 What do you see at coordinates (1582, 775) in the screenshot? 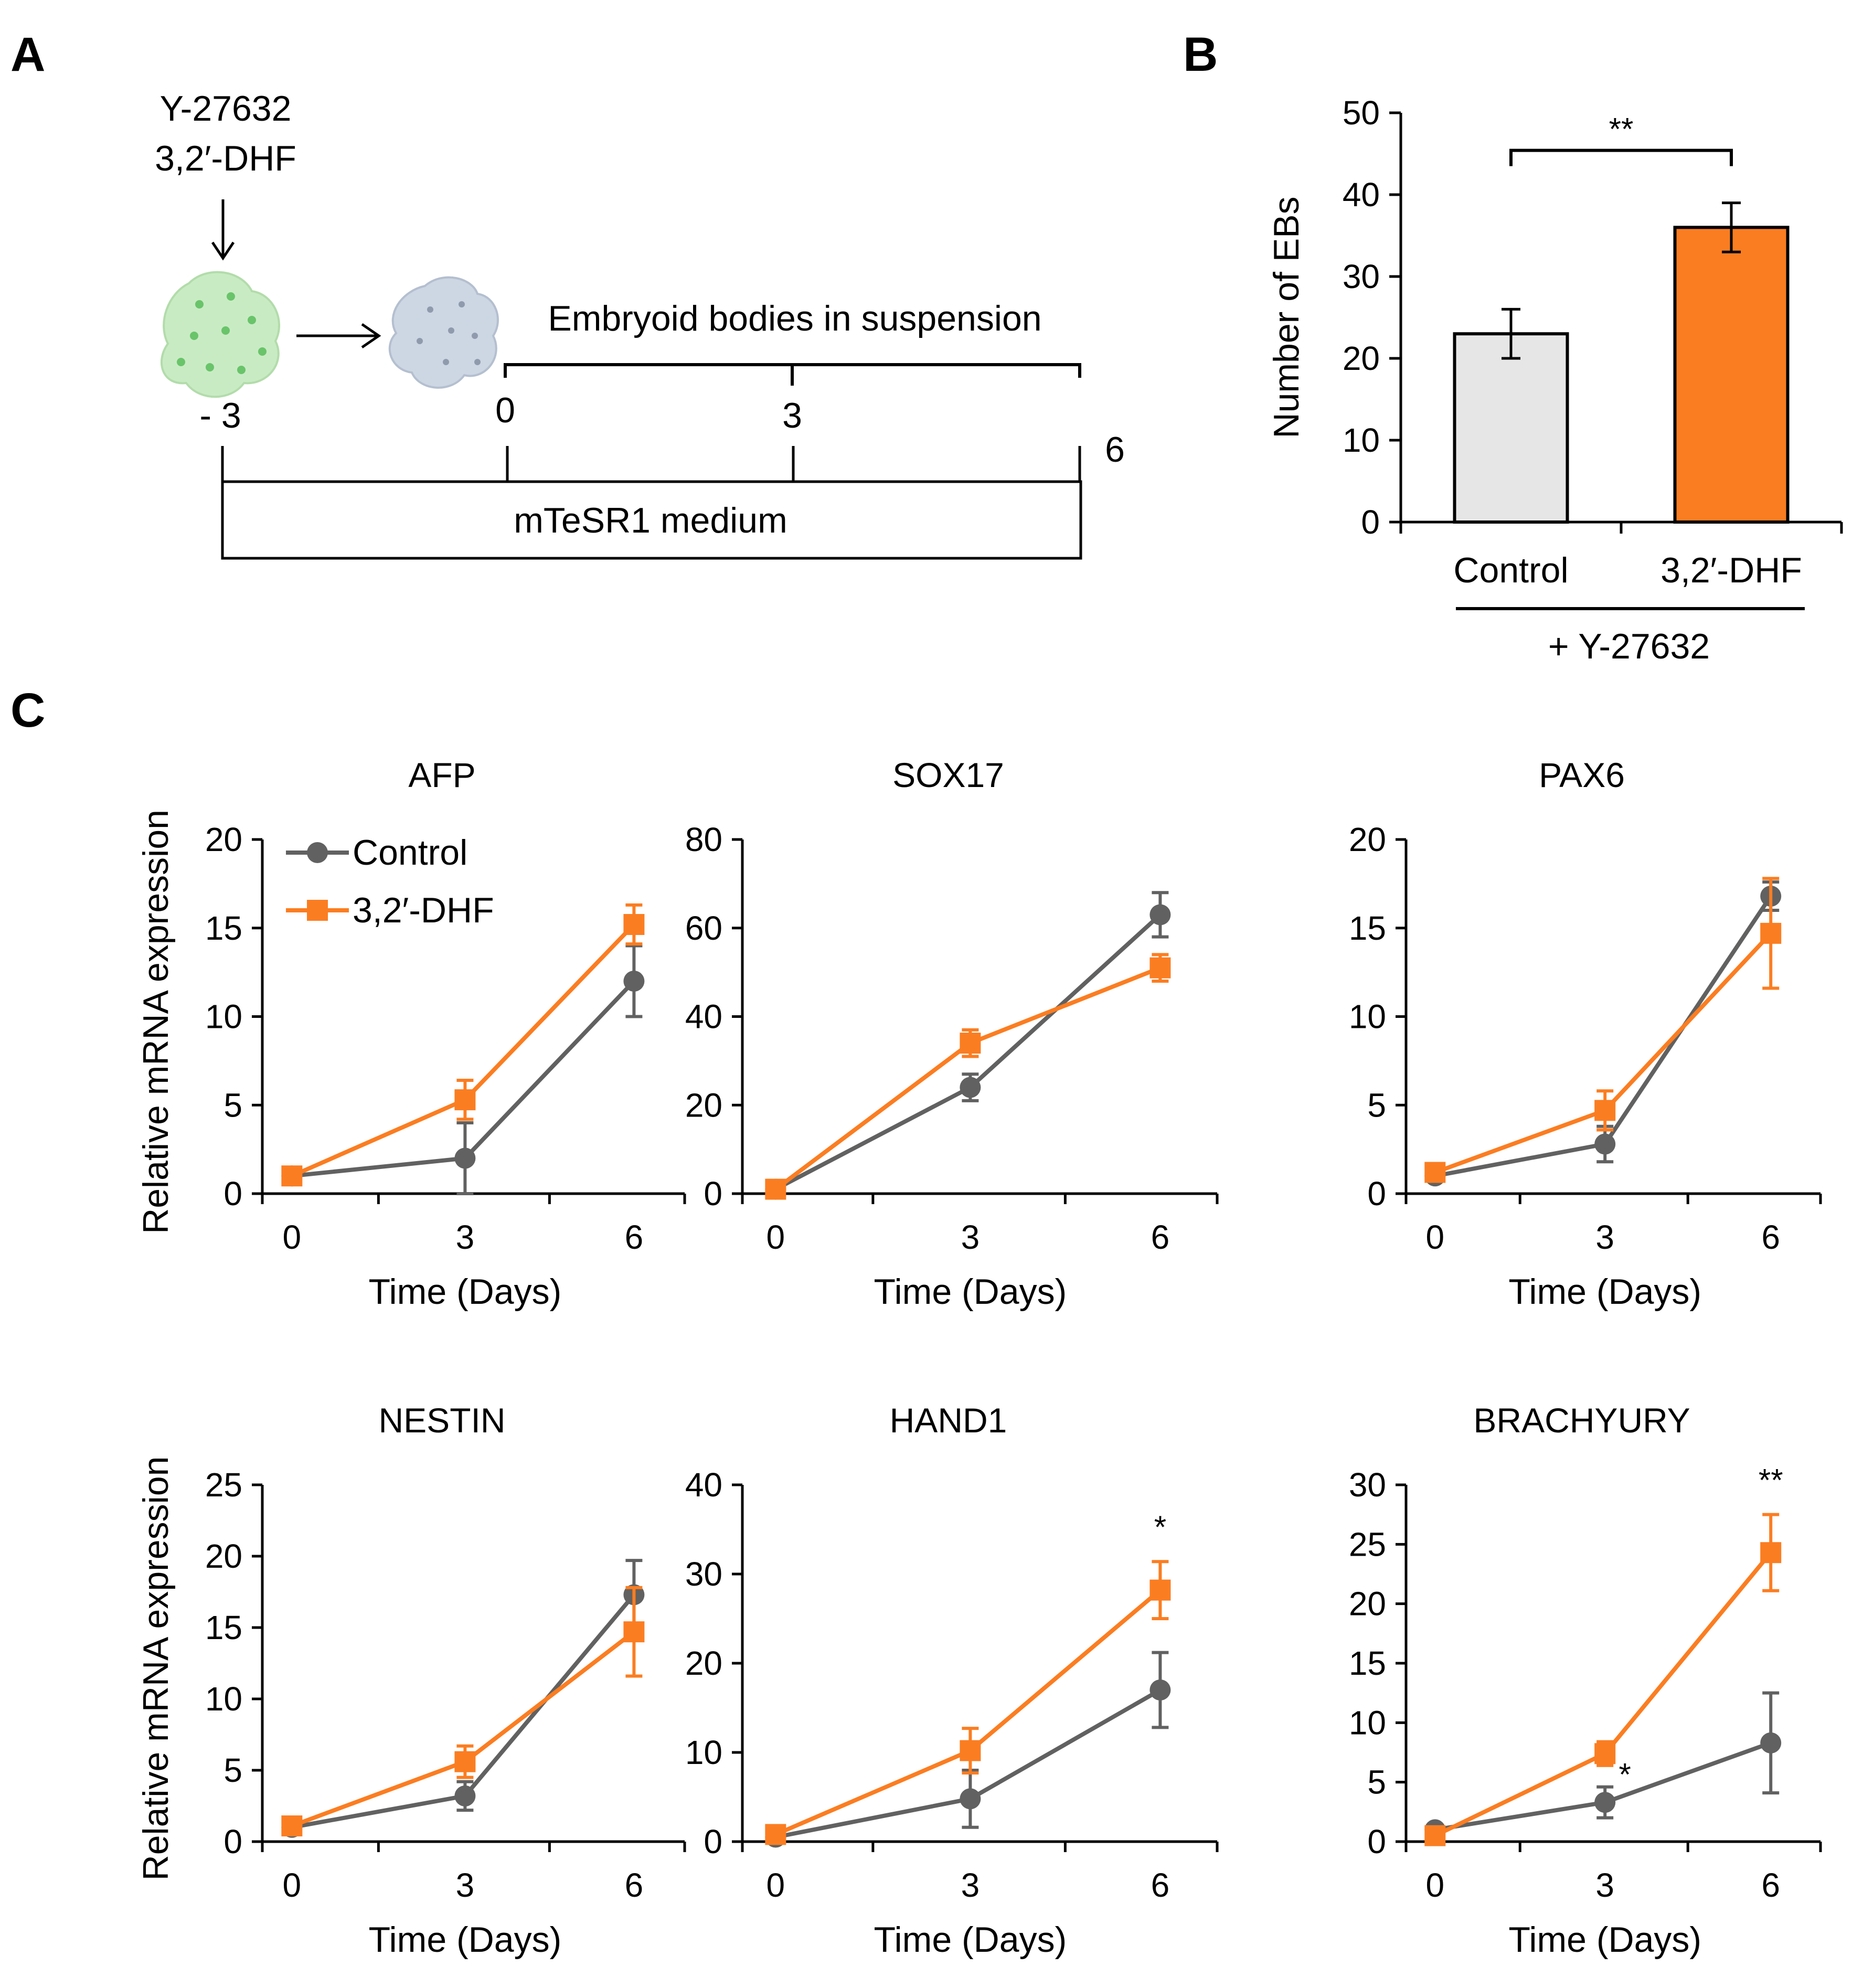
I see `chart-title: PAX6` at bounding box center [1582, 775].